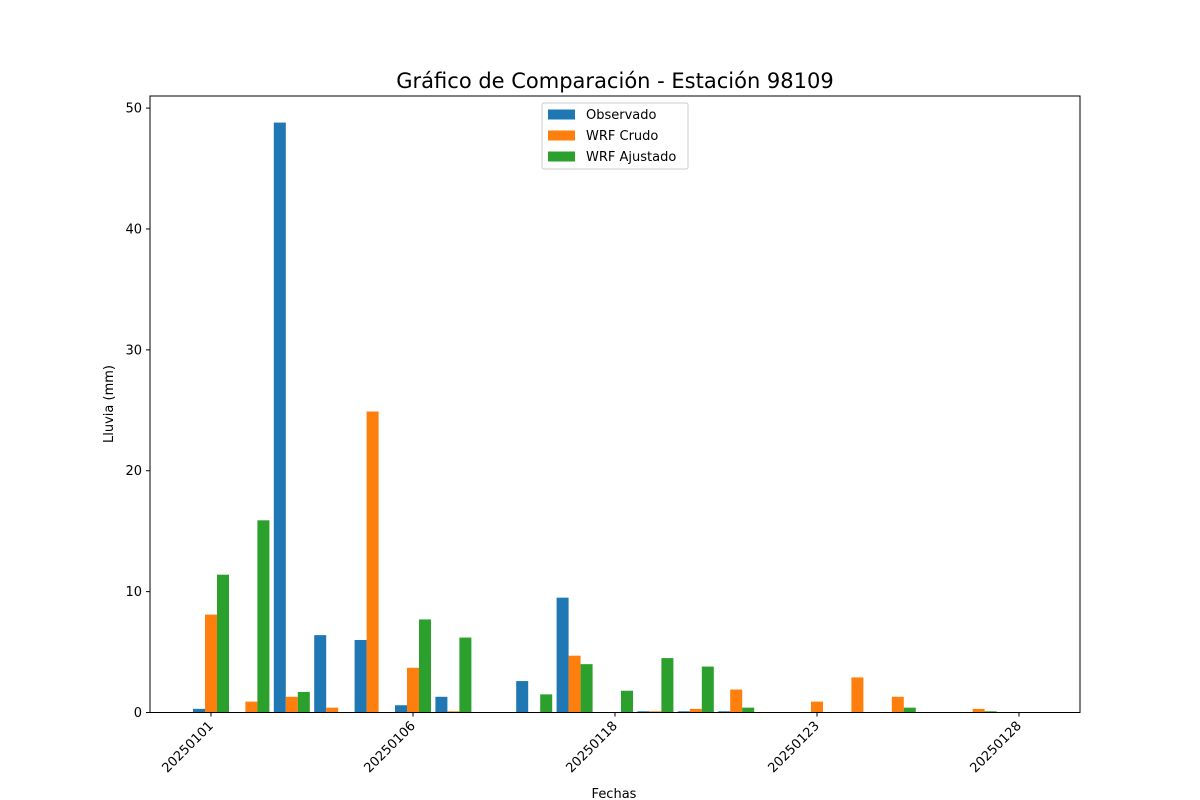  What do you see at coordinates (995, 747) in the screenshot?
I see `x-tick-label: 20250128` at bounding box center [995, 747].